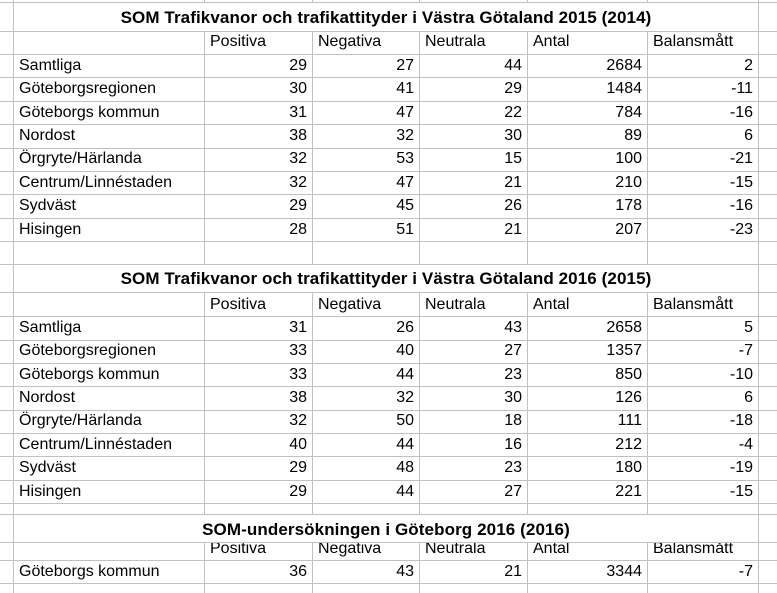 The height and width of the screenshot is (593, 777). What do you see at coordinates (366, 422) in the screenshot?
I see `data-cell: 50` at bounding box center [366, 422].